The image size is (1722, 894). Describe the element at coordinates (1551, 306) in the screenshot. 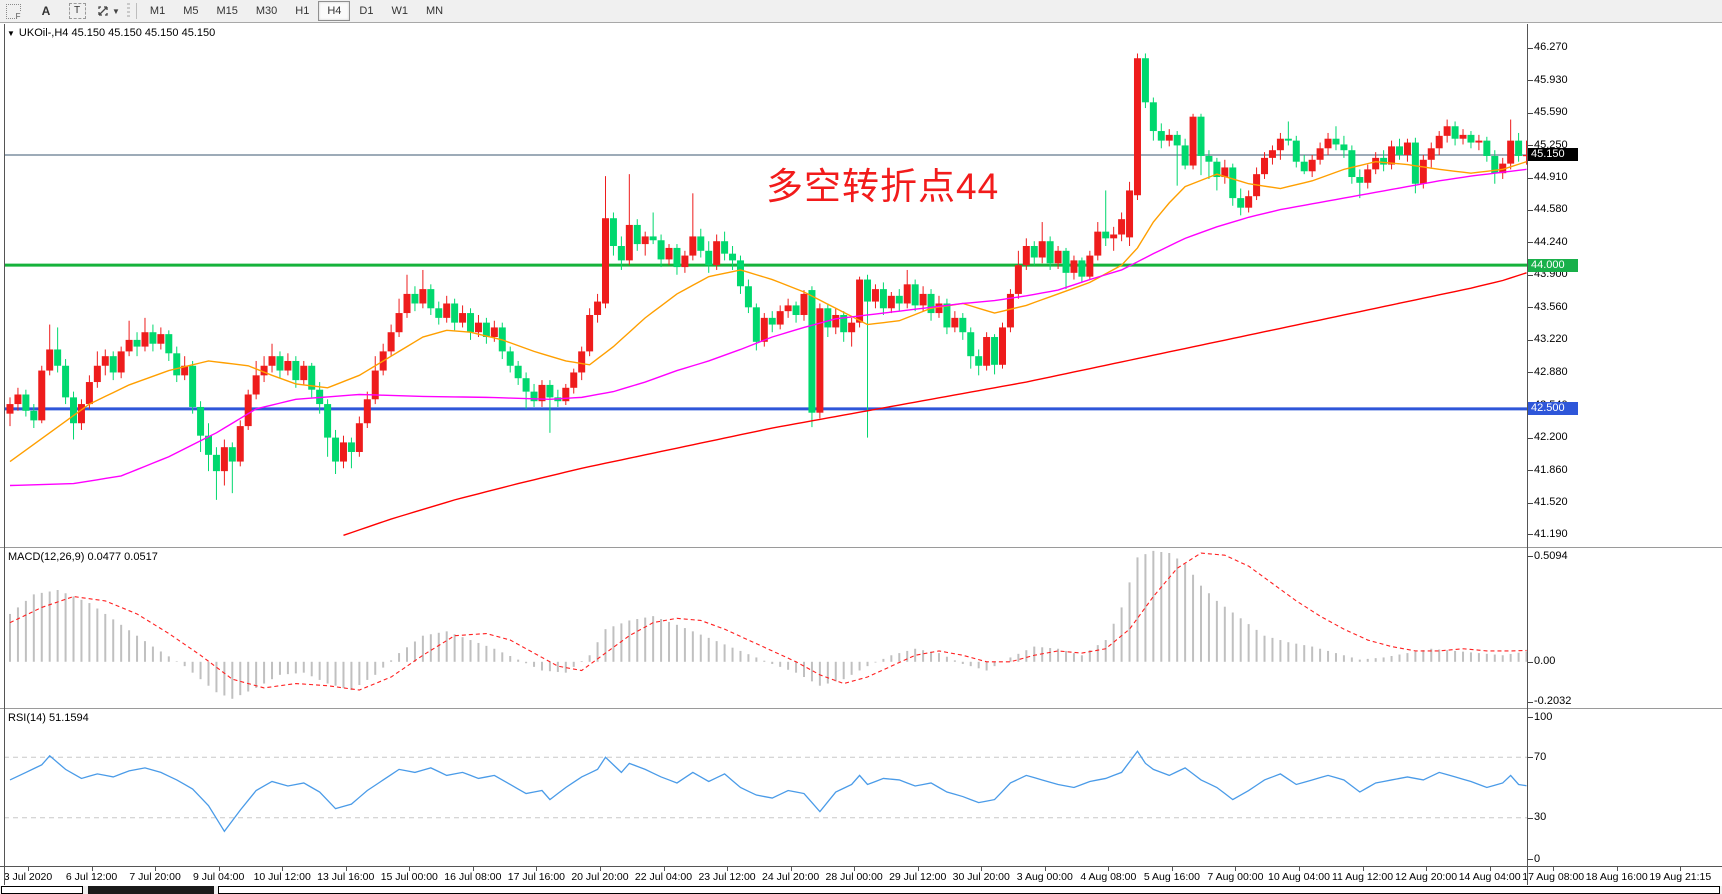

I see `price-tick-label: 43.560` at that location.